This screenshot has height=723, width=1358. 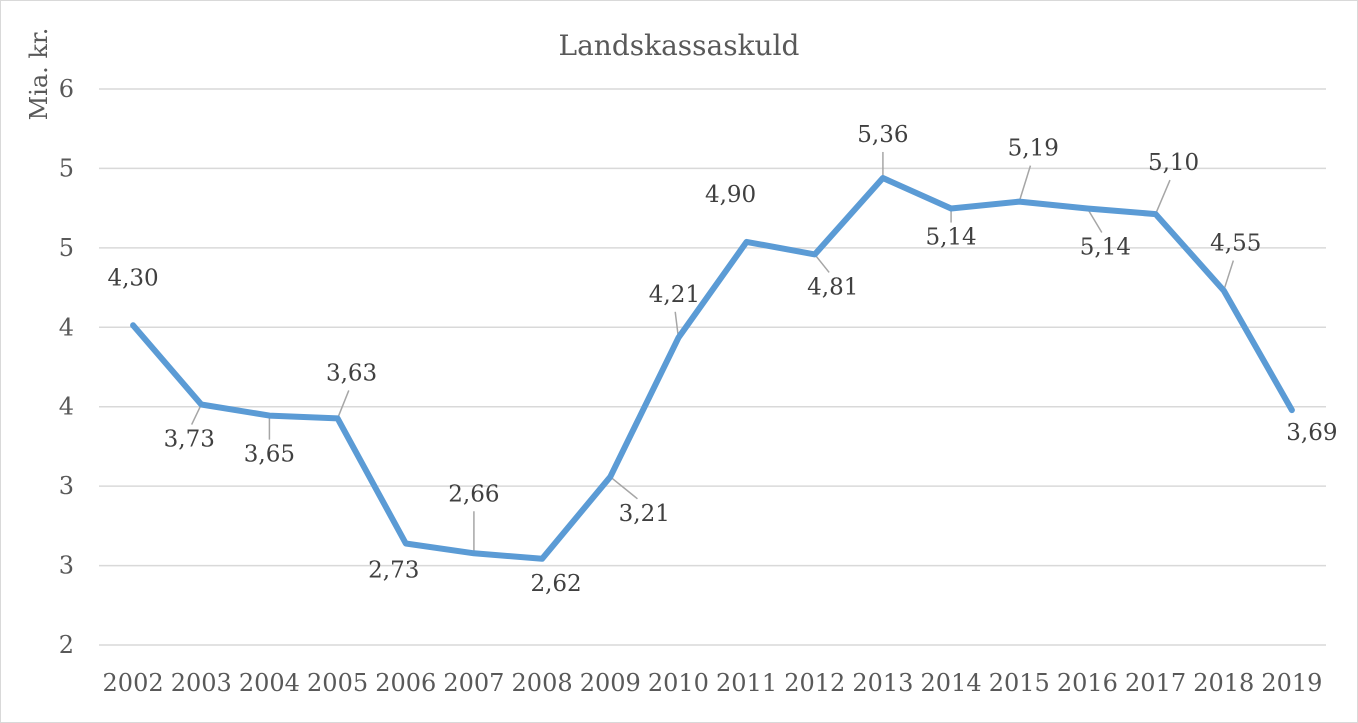 I want to click on x-tick-label: 2011, so click(x=746, y=683).